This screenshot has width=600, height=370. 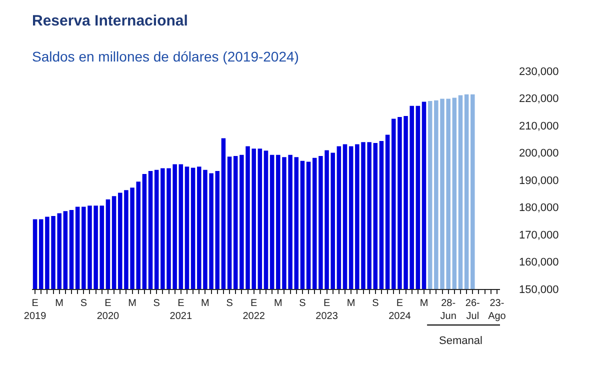 What do you see at coordinates (539, 262) in the screenshot?
I see `y-tick-label: 160,000` at bounding box center [539, 262].